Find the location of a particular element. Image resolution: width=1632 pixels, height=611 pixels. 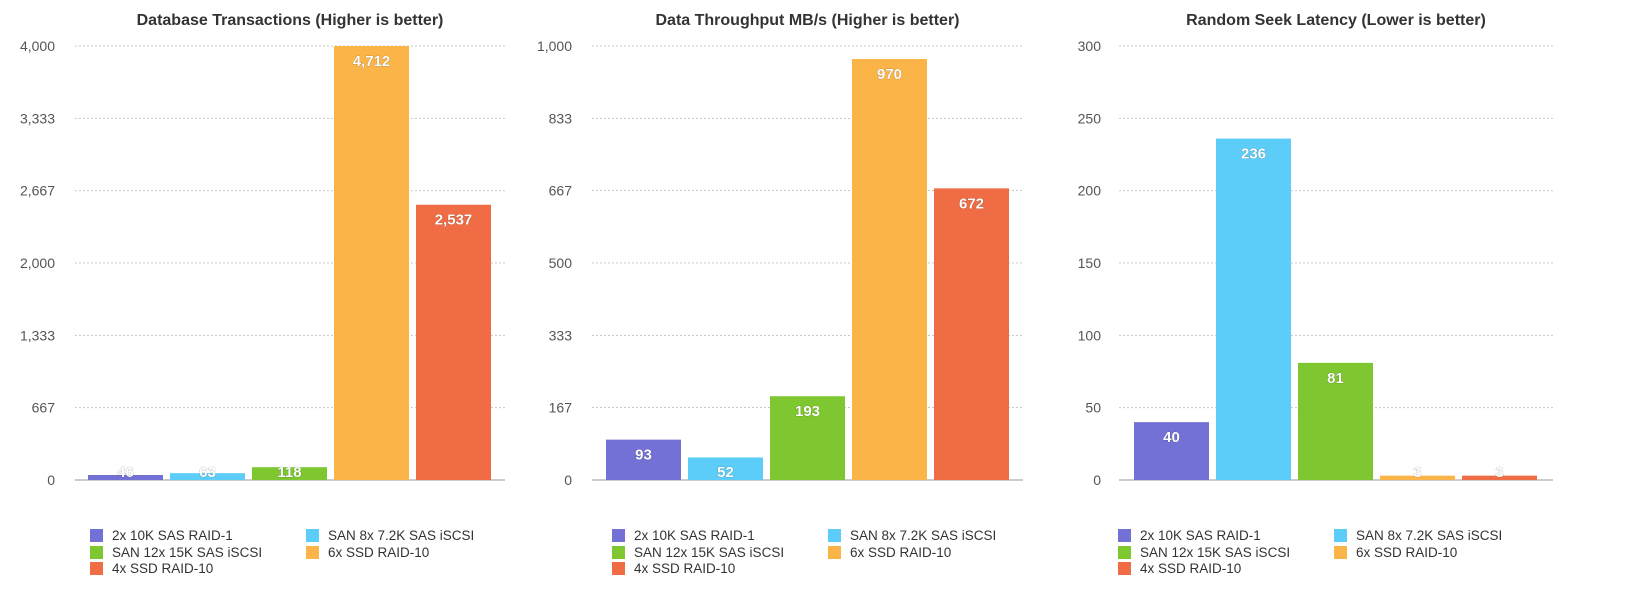

y-tick-label: 100 is located at coordinates (1090, 335).